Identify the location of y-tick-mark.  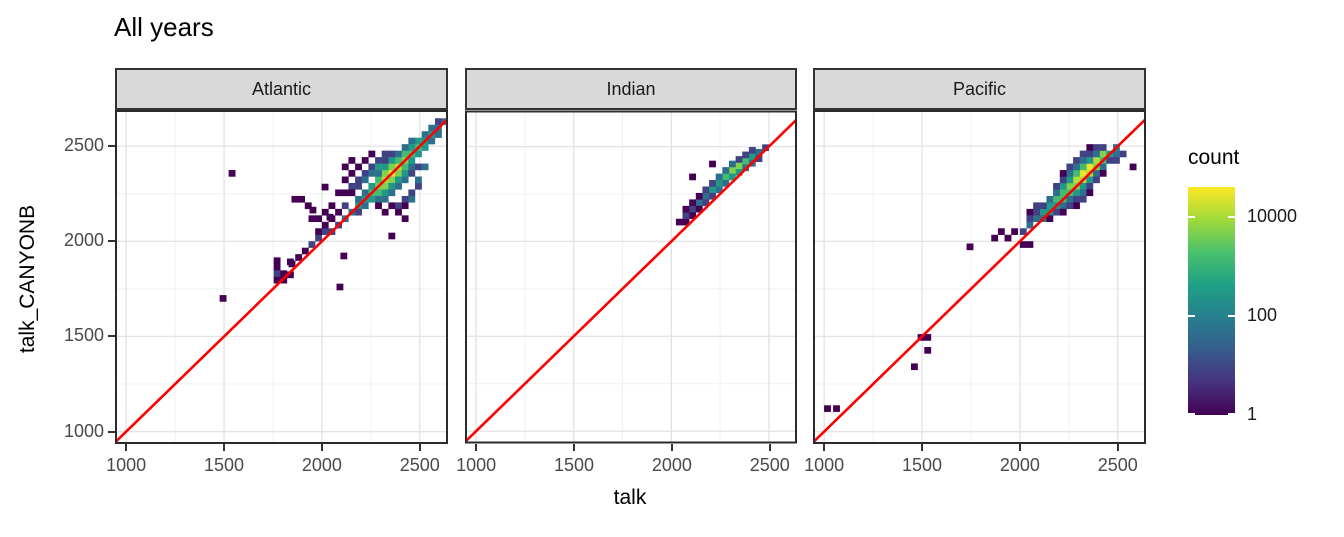
(111, 431).